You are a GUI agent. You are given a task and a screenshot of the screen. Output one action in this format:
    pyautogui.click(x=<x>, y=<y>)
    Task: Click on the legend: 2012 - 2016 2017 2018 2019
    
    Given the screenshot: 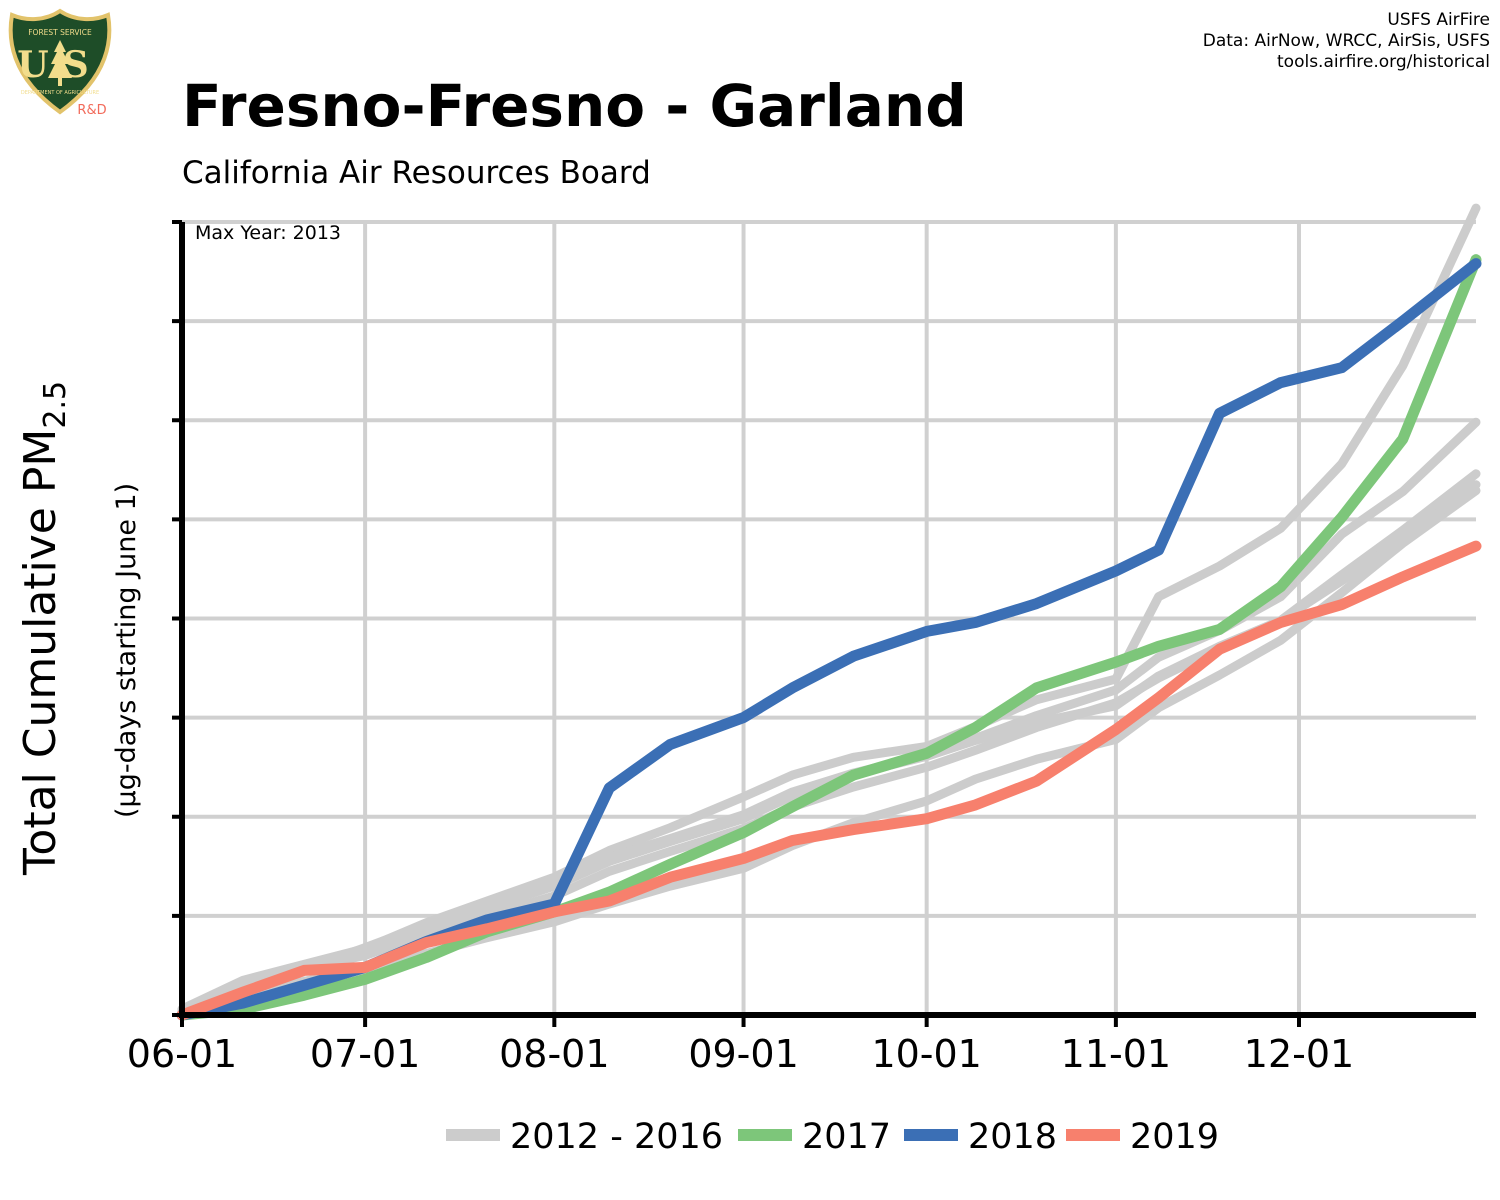 What is the action you would take?
    pyautogui.click(x=832, y=1137)
    